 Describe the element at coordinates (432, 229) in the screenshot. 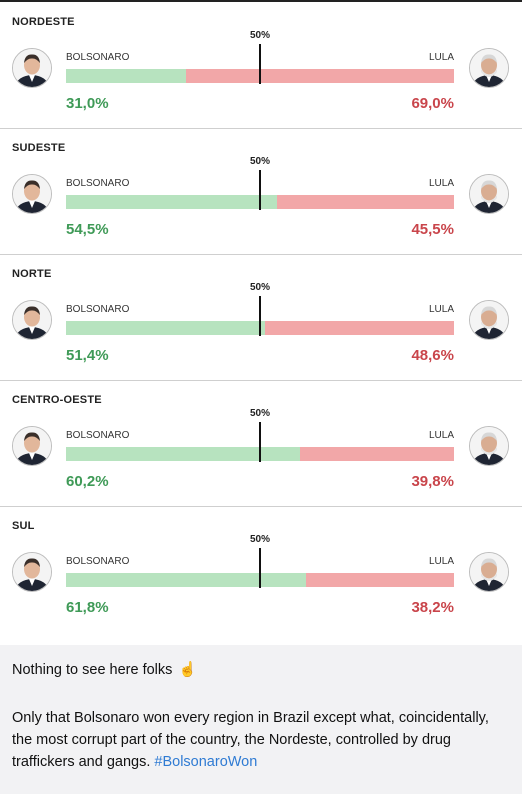

I see `lula-value: 45,5%` at that location.